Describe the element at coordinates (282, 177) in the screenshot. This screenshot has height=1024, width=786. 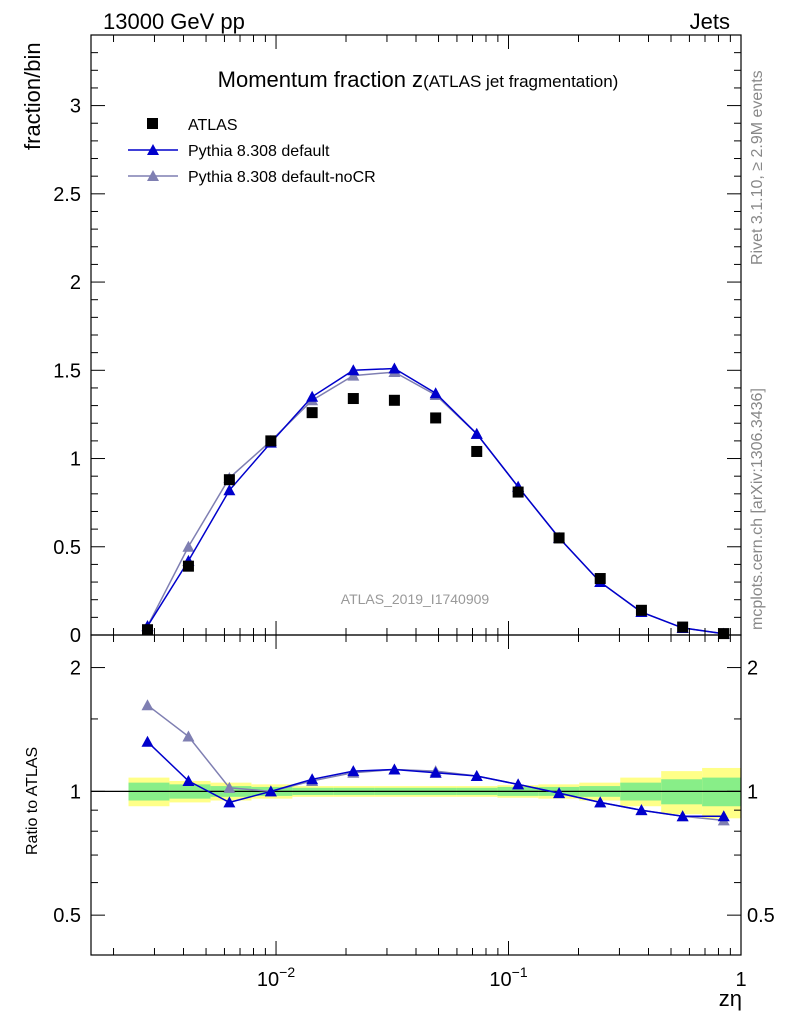
I see `legend-nocr-label: Pythia 8.308 default-noCR` at that location.